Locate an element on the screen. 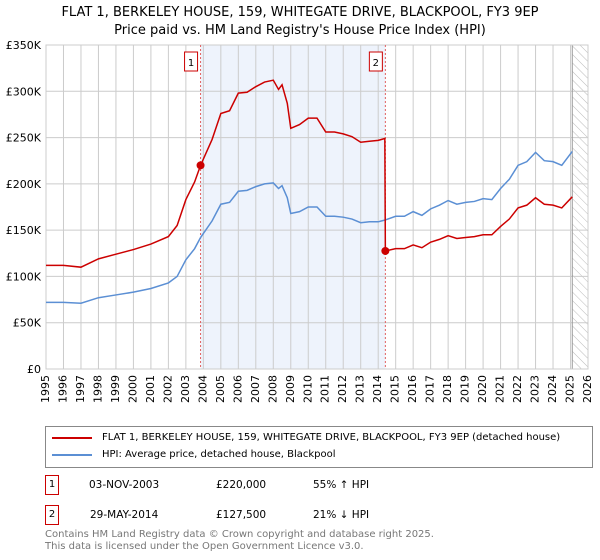 The image size is (600, 560). x-tick-label: 2014 is located at coordinates (377, 389).